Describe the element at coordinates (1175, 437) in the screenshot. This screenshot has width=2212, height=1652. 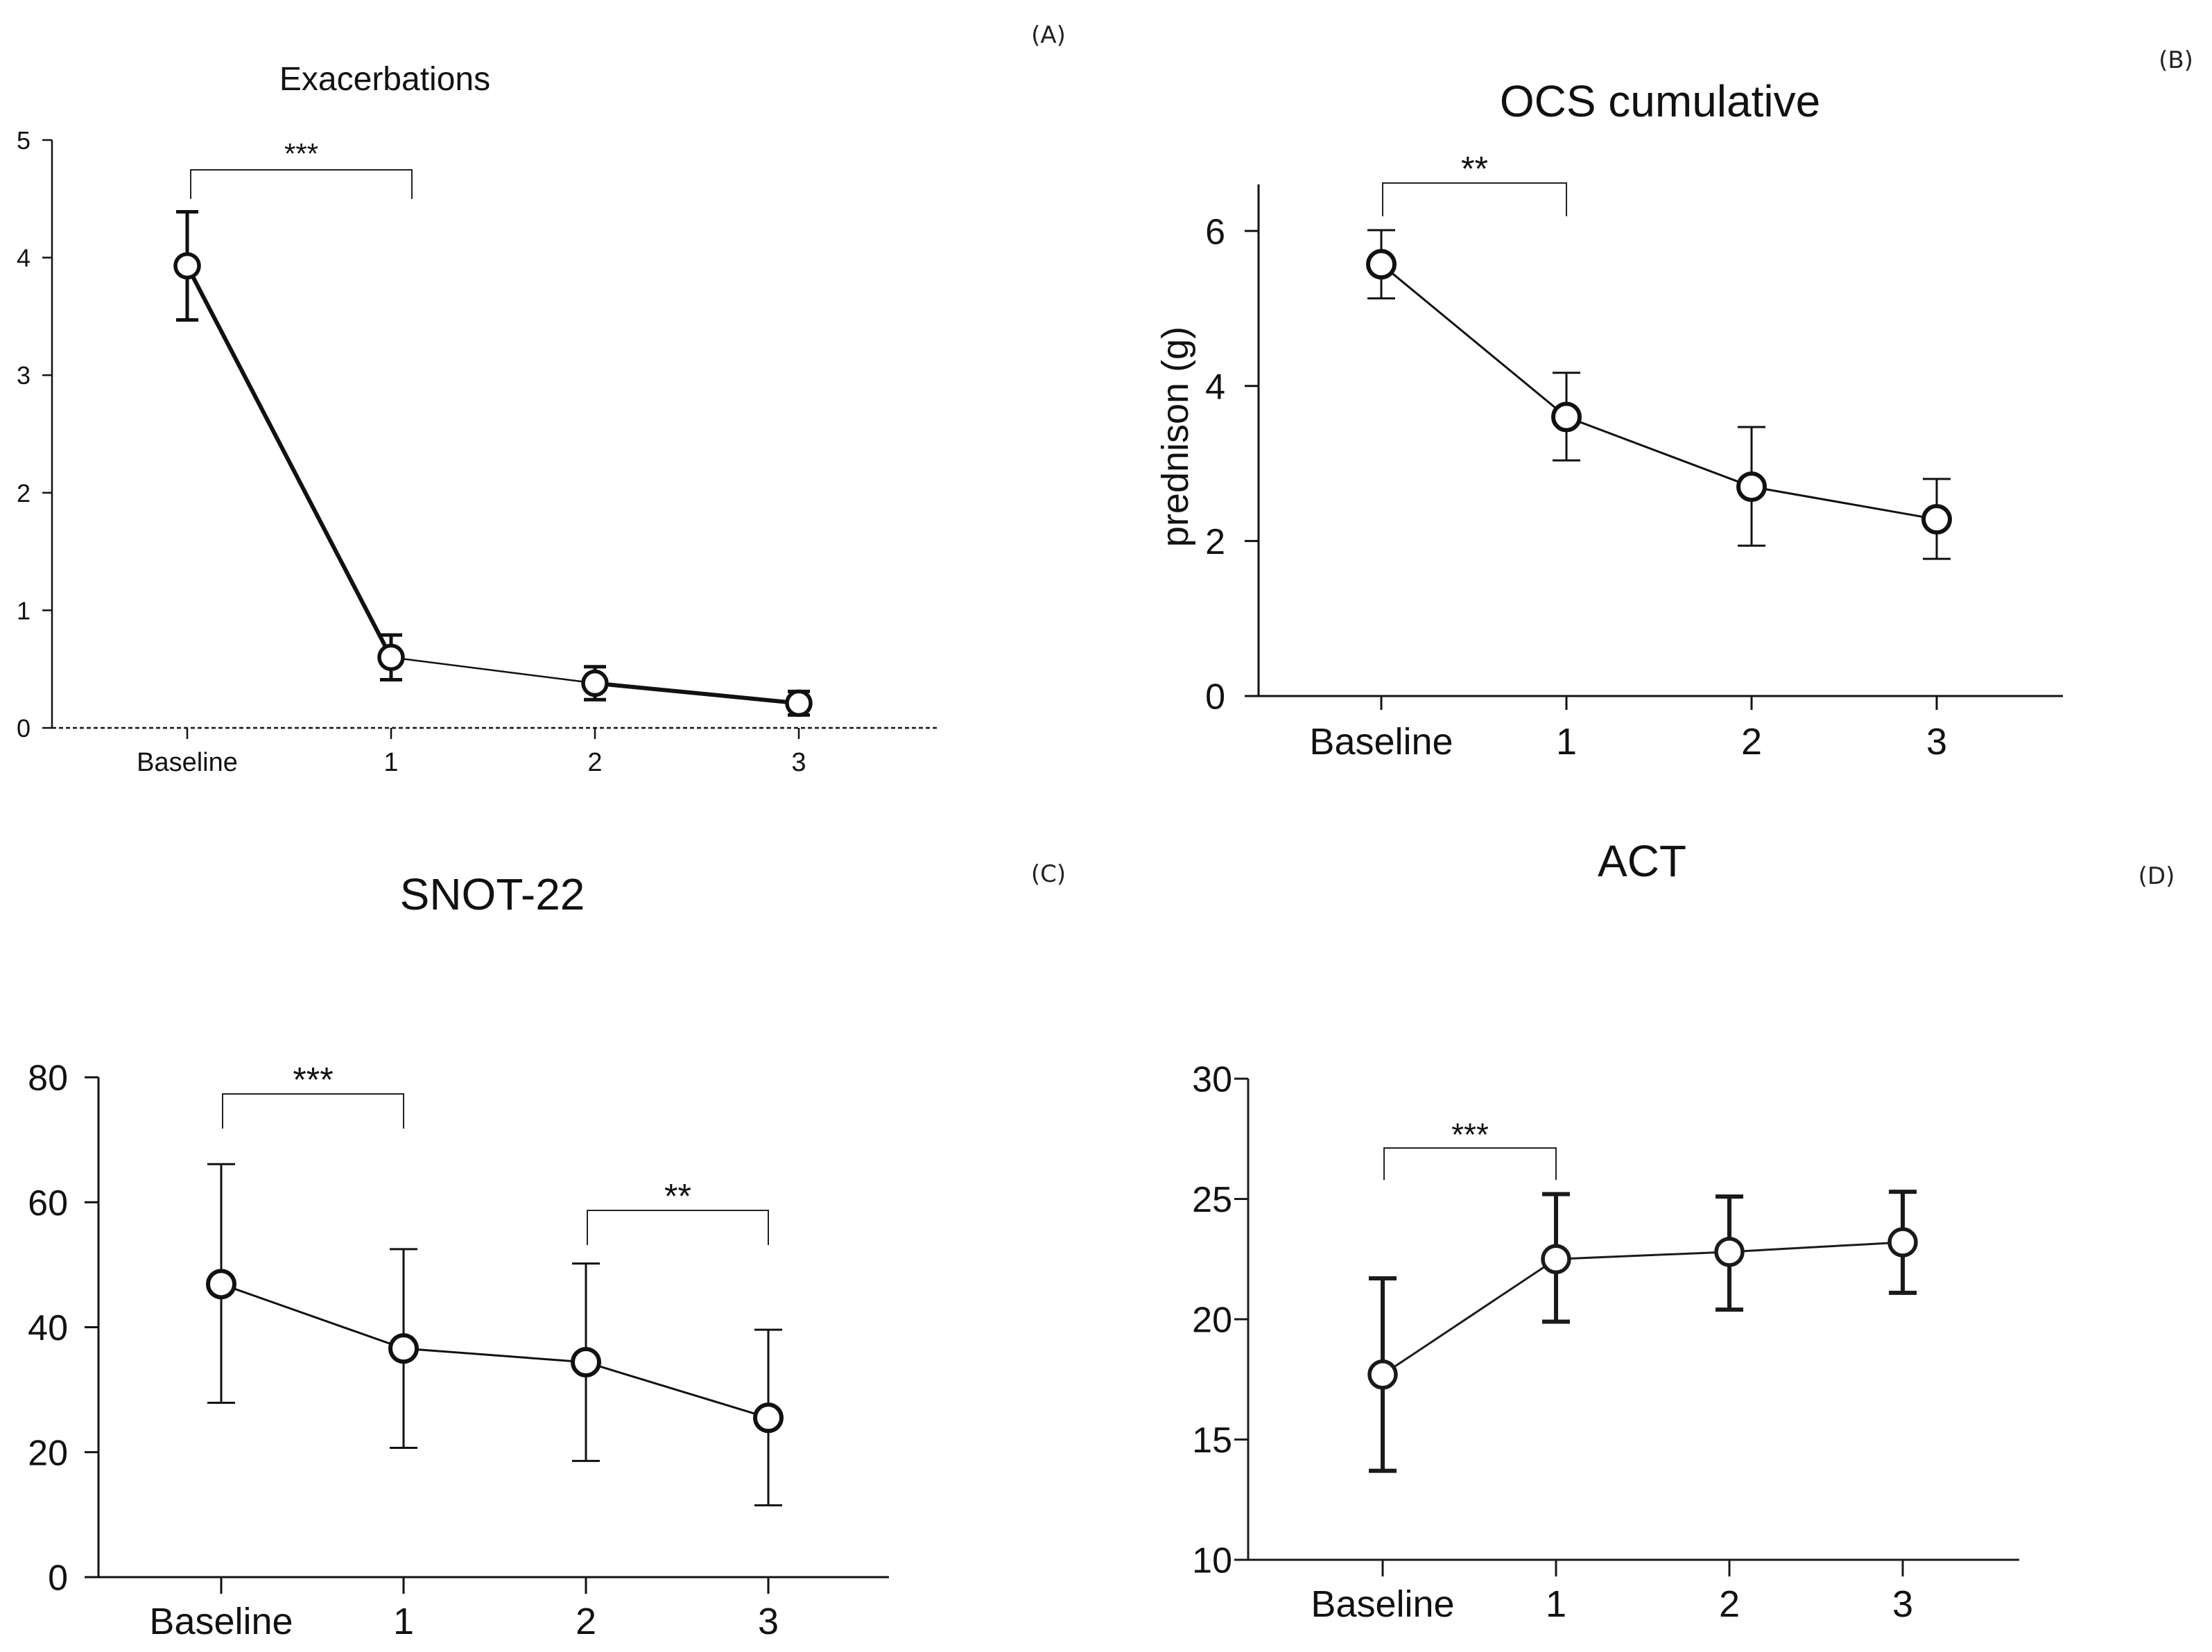
I see `y-axis-label-b: prednison (g)` at that location.